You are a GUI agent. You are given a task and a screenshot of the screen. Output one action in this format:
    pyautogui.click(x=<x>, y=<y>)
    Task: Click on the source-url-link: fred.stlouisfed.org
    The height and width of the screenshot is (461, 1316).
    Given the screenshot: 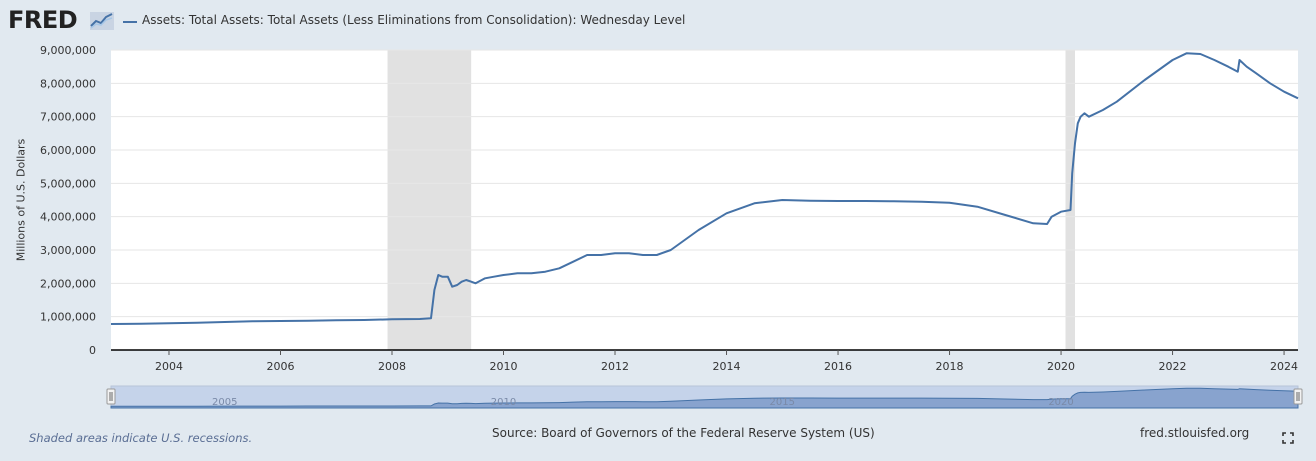 What is the action you would take?
    pyautogui.click(x=1195, y=433)
    